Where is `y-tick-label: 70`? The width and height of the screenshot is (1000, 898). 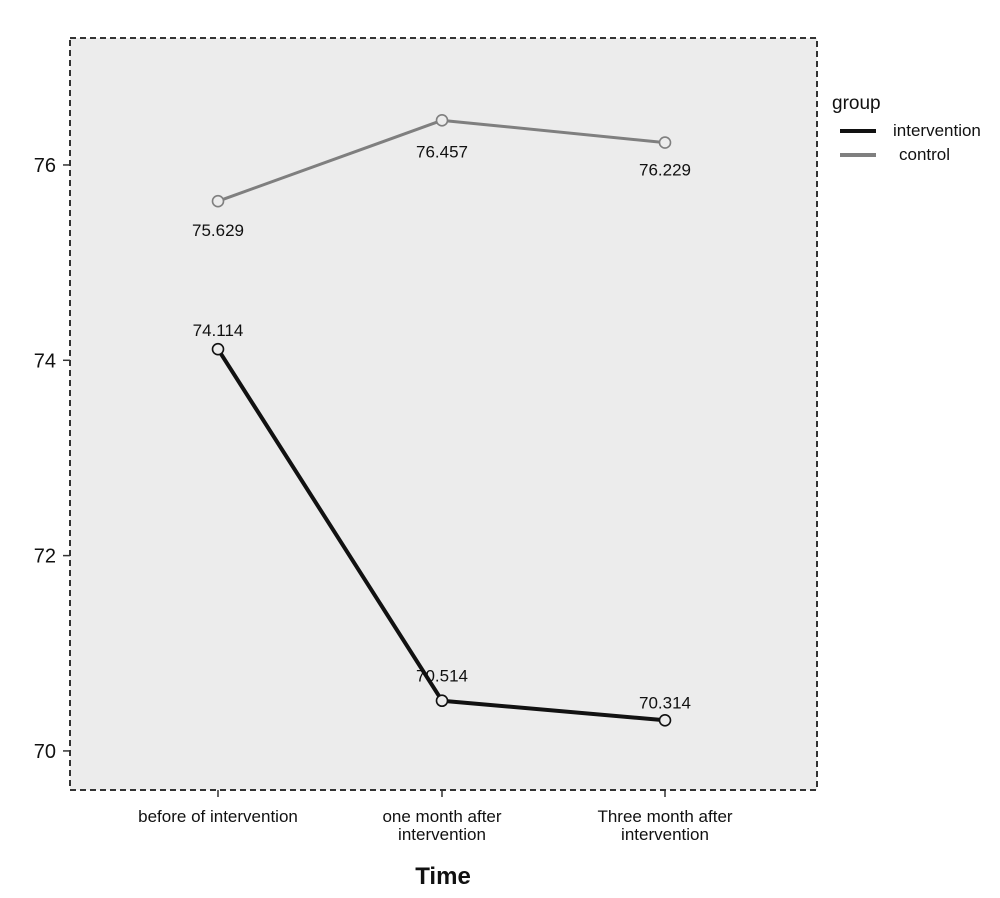
y-tick-label: 70 is located at coordinates (45, 752).